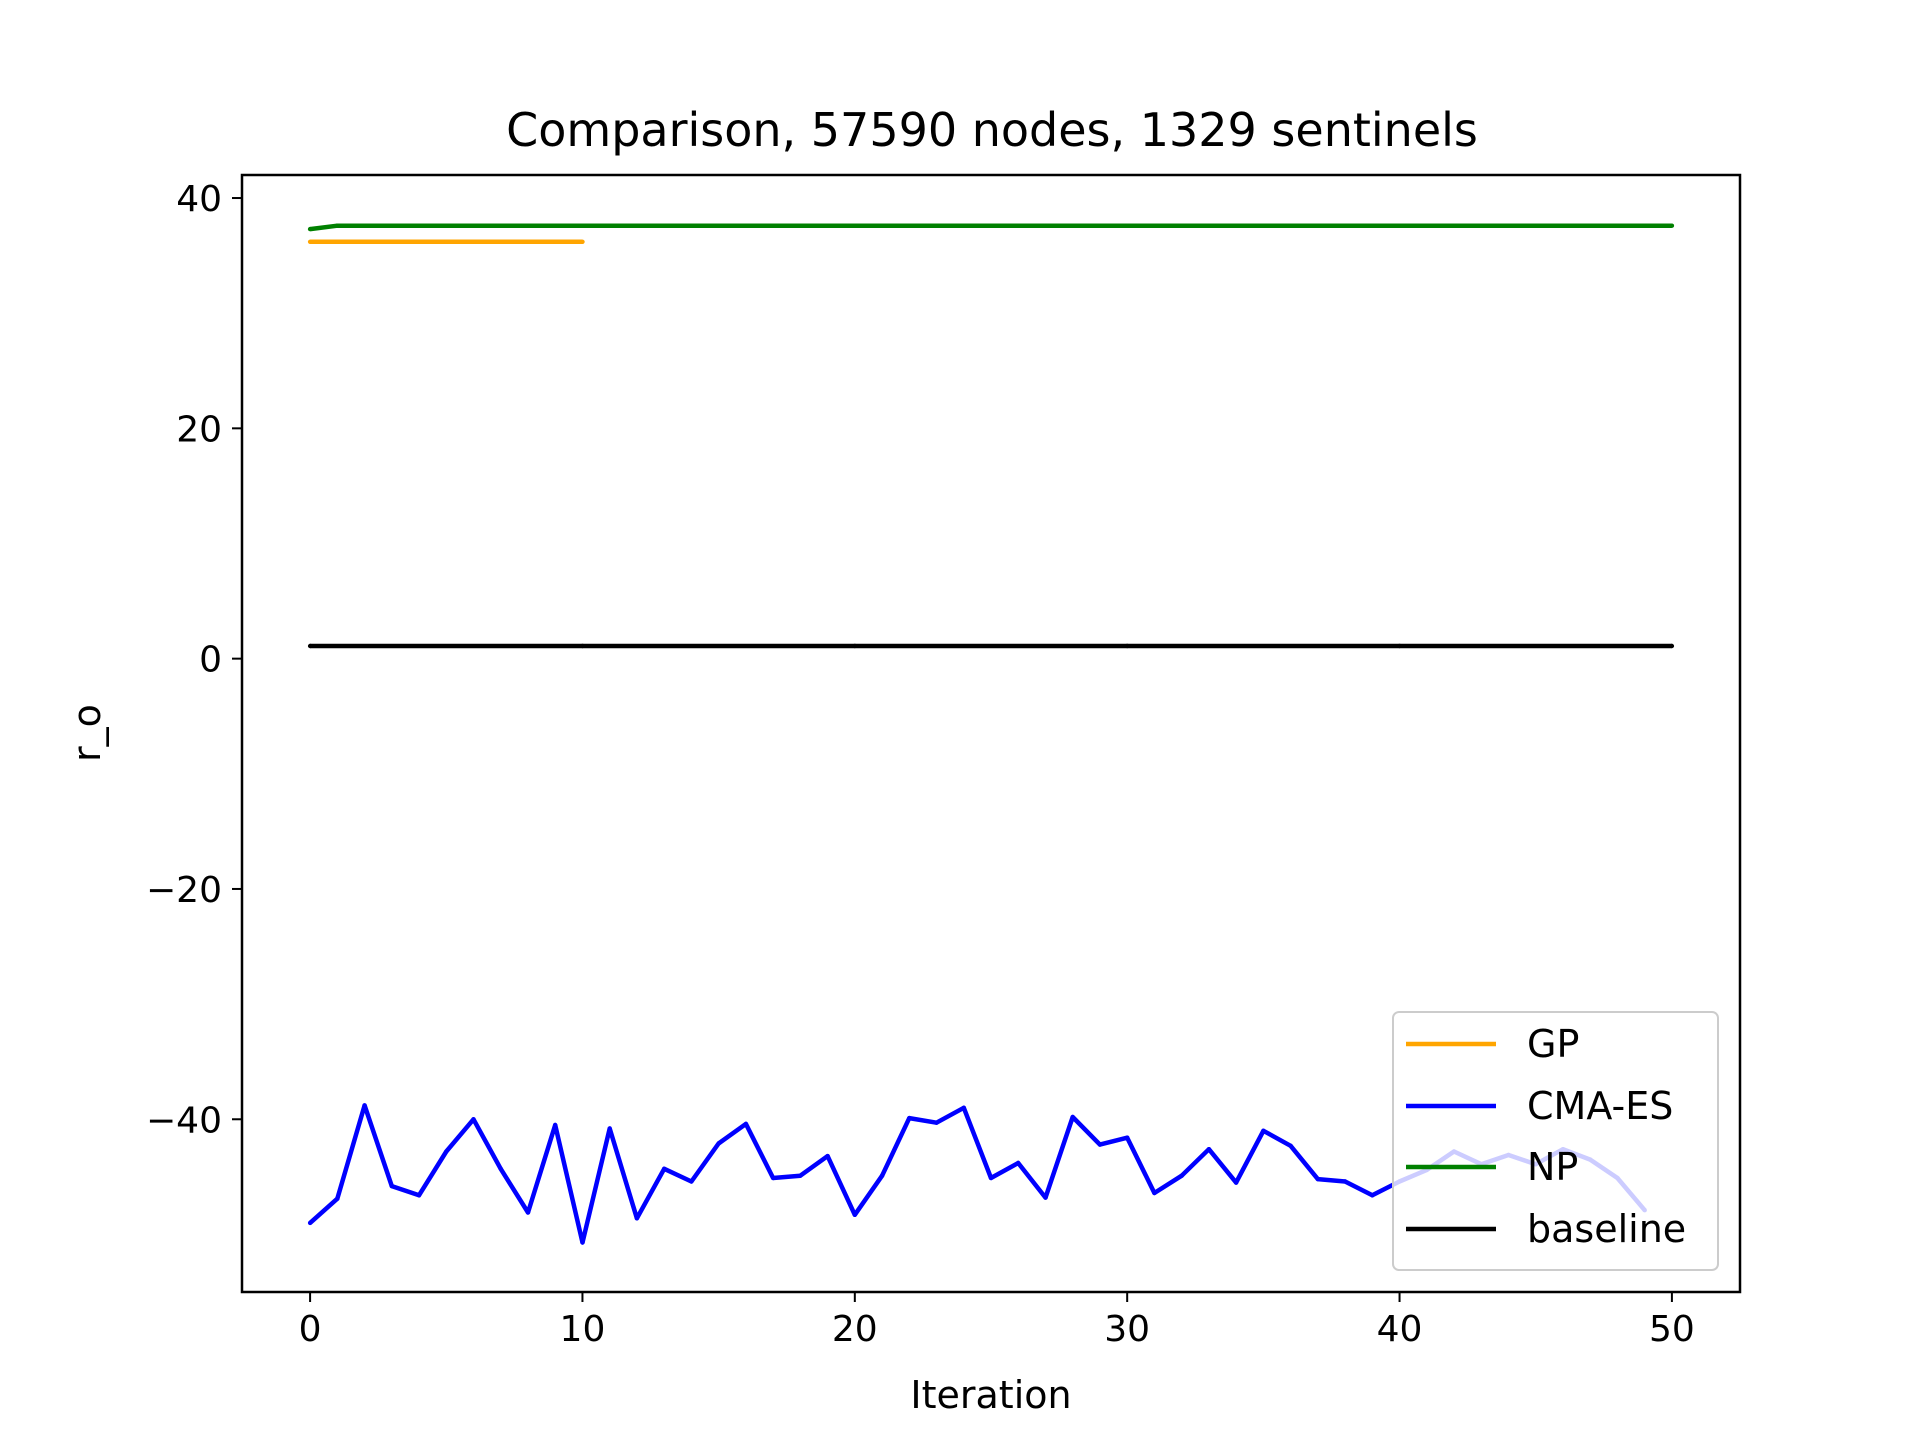  I want to click on legend-label-np: NP, so click(1552, 1167).